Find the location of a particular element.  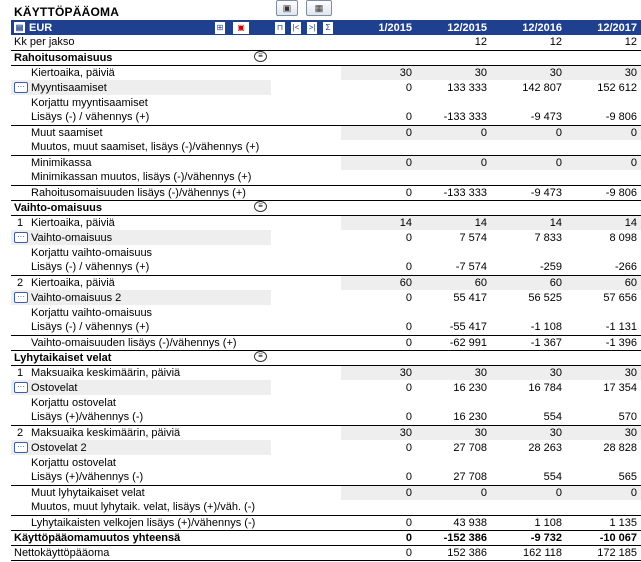

prev-button: |< is located at coordinates (296, 28).